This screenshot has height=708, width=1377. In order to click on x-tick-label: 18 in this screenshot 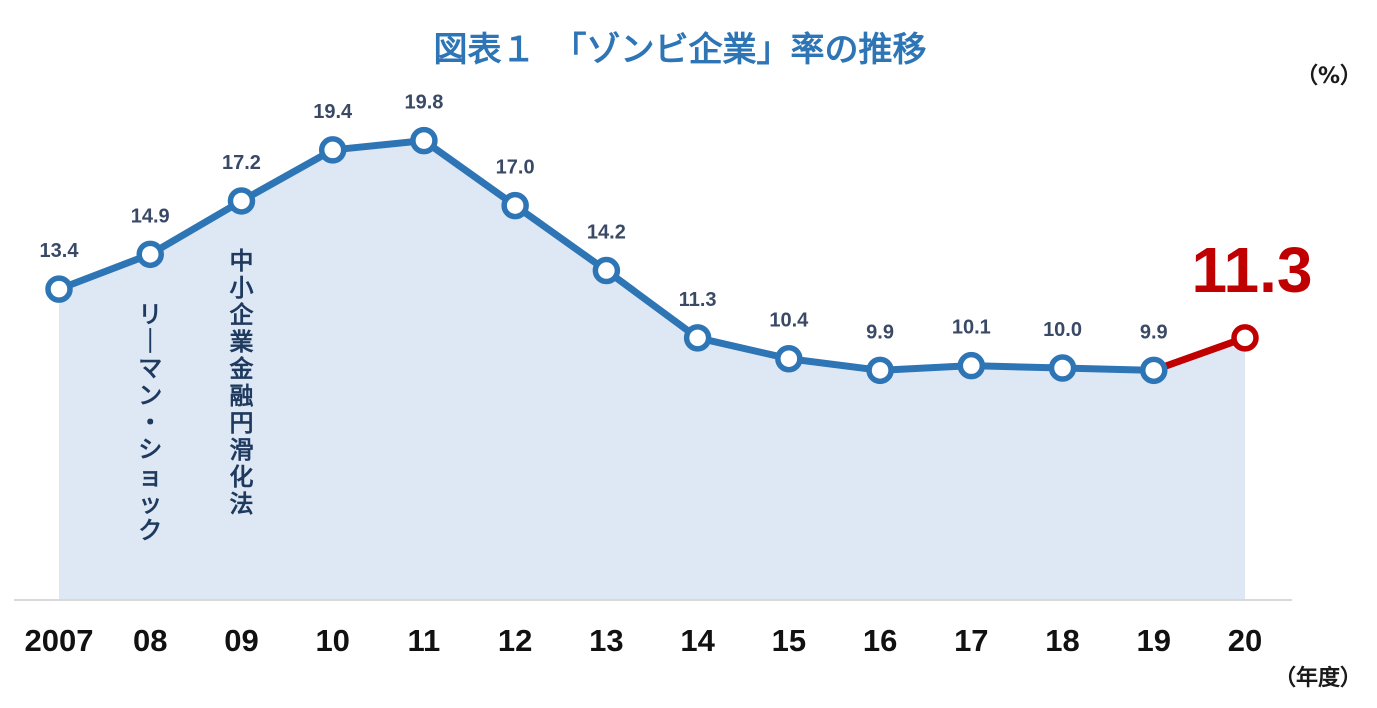, I will do `click(1062, 640)`.